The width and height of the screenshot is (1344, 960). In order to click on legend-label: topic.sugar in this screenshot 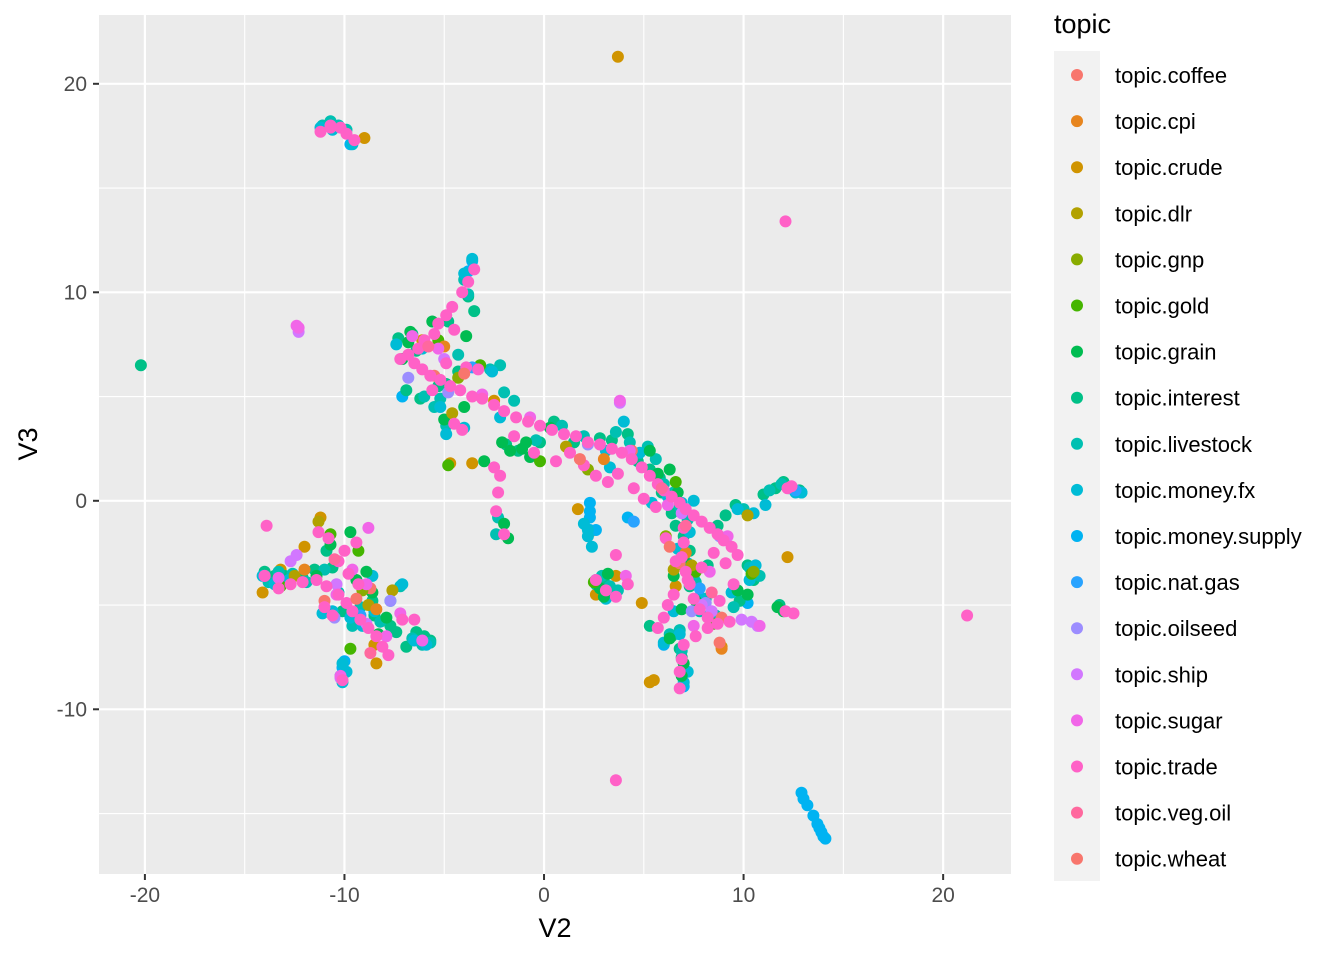, I will do `click(1169, 720)`.